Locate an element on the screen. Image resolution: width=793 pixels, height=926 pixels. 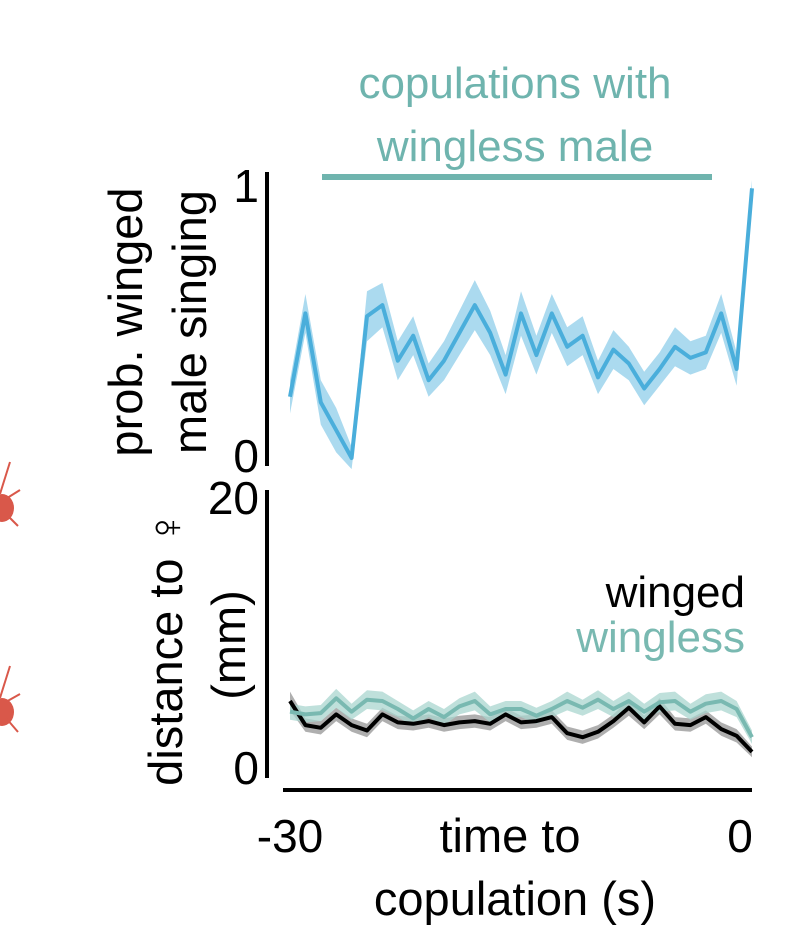
wingless-distance-line is located at coordinates (521, 717).